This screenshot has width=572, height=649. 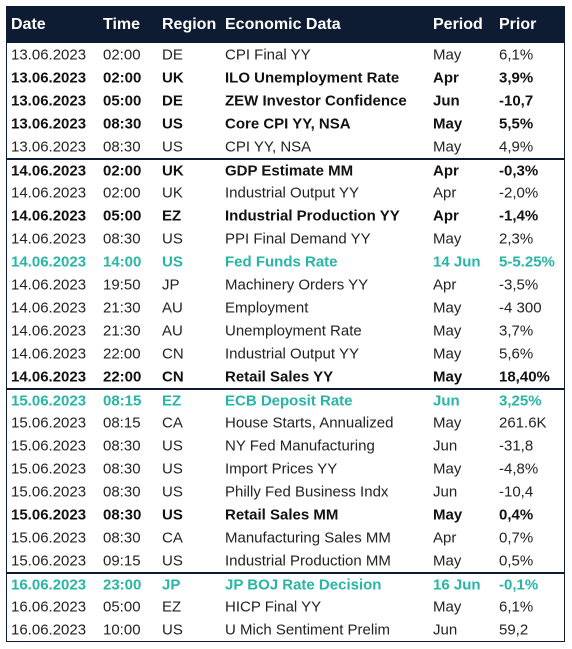 I want to click on event-cell: GDP Estimate MM, so click(x=289, y=170).